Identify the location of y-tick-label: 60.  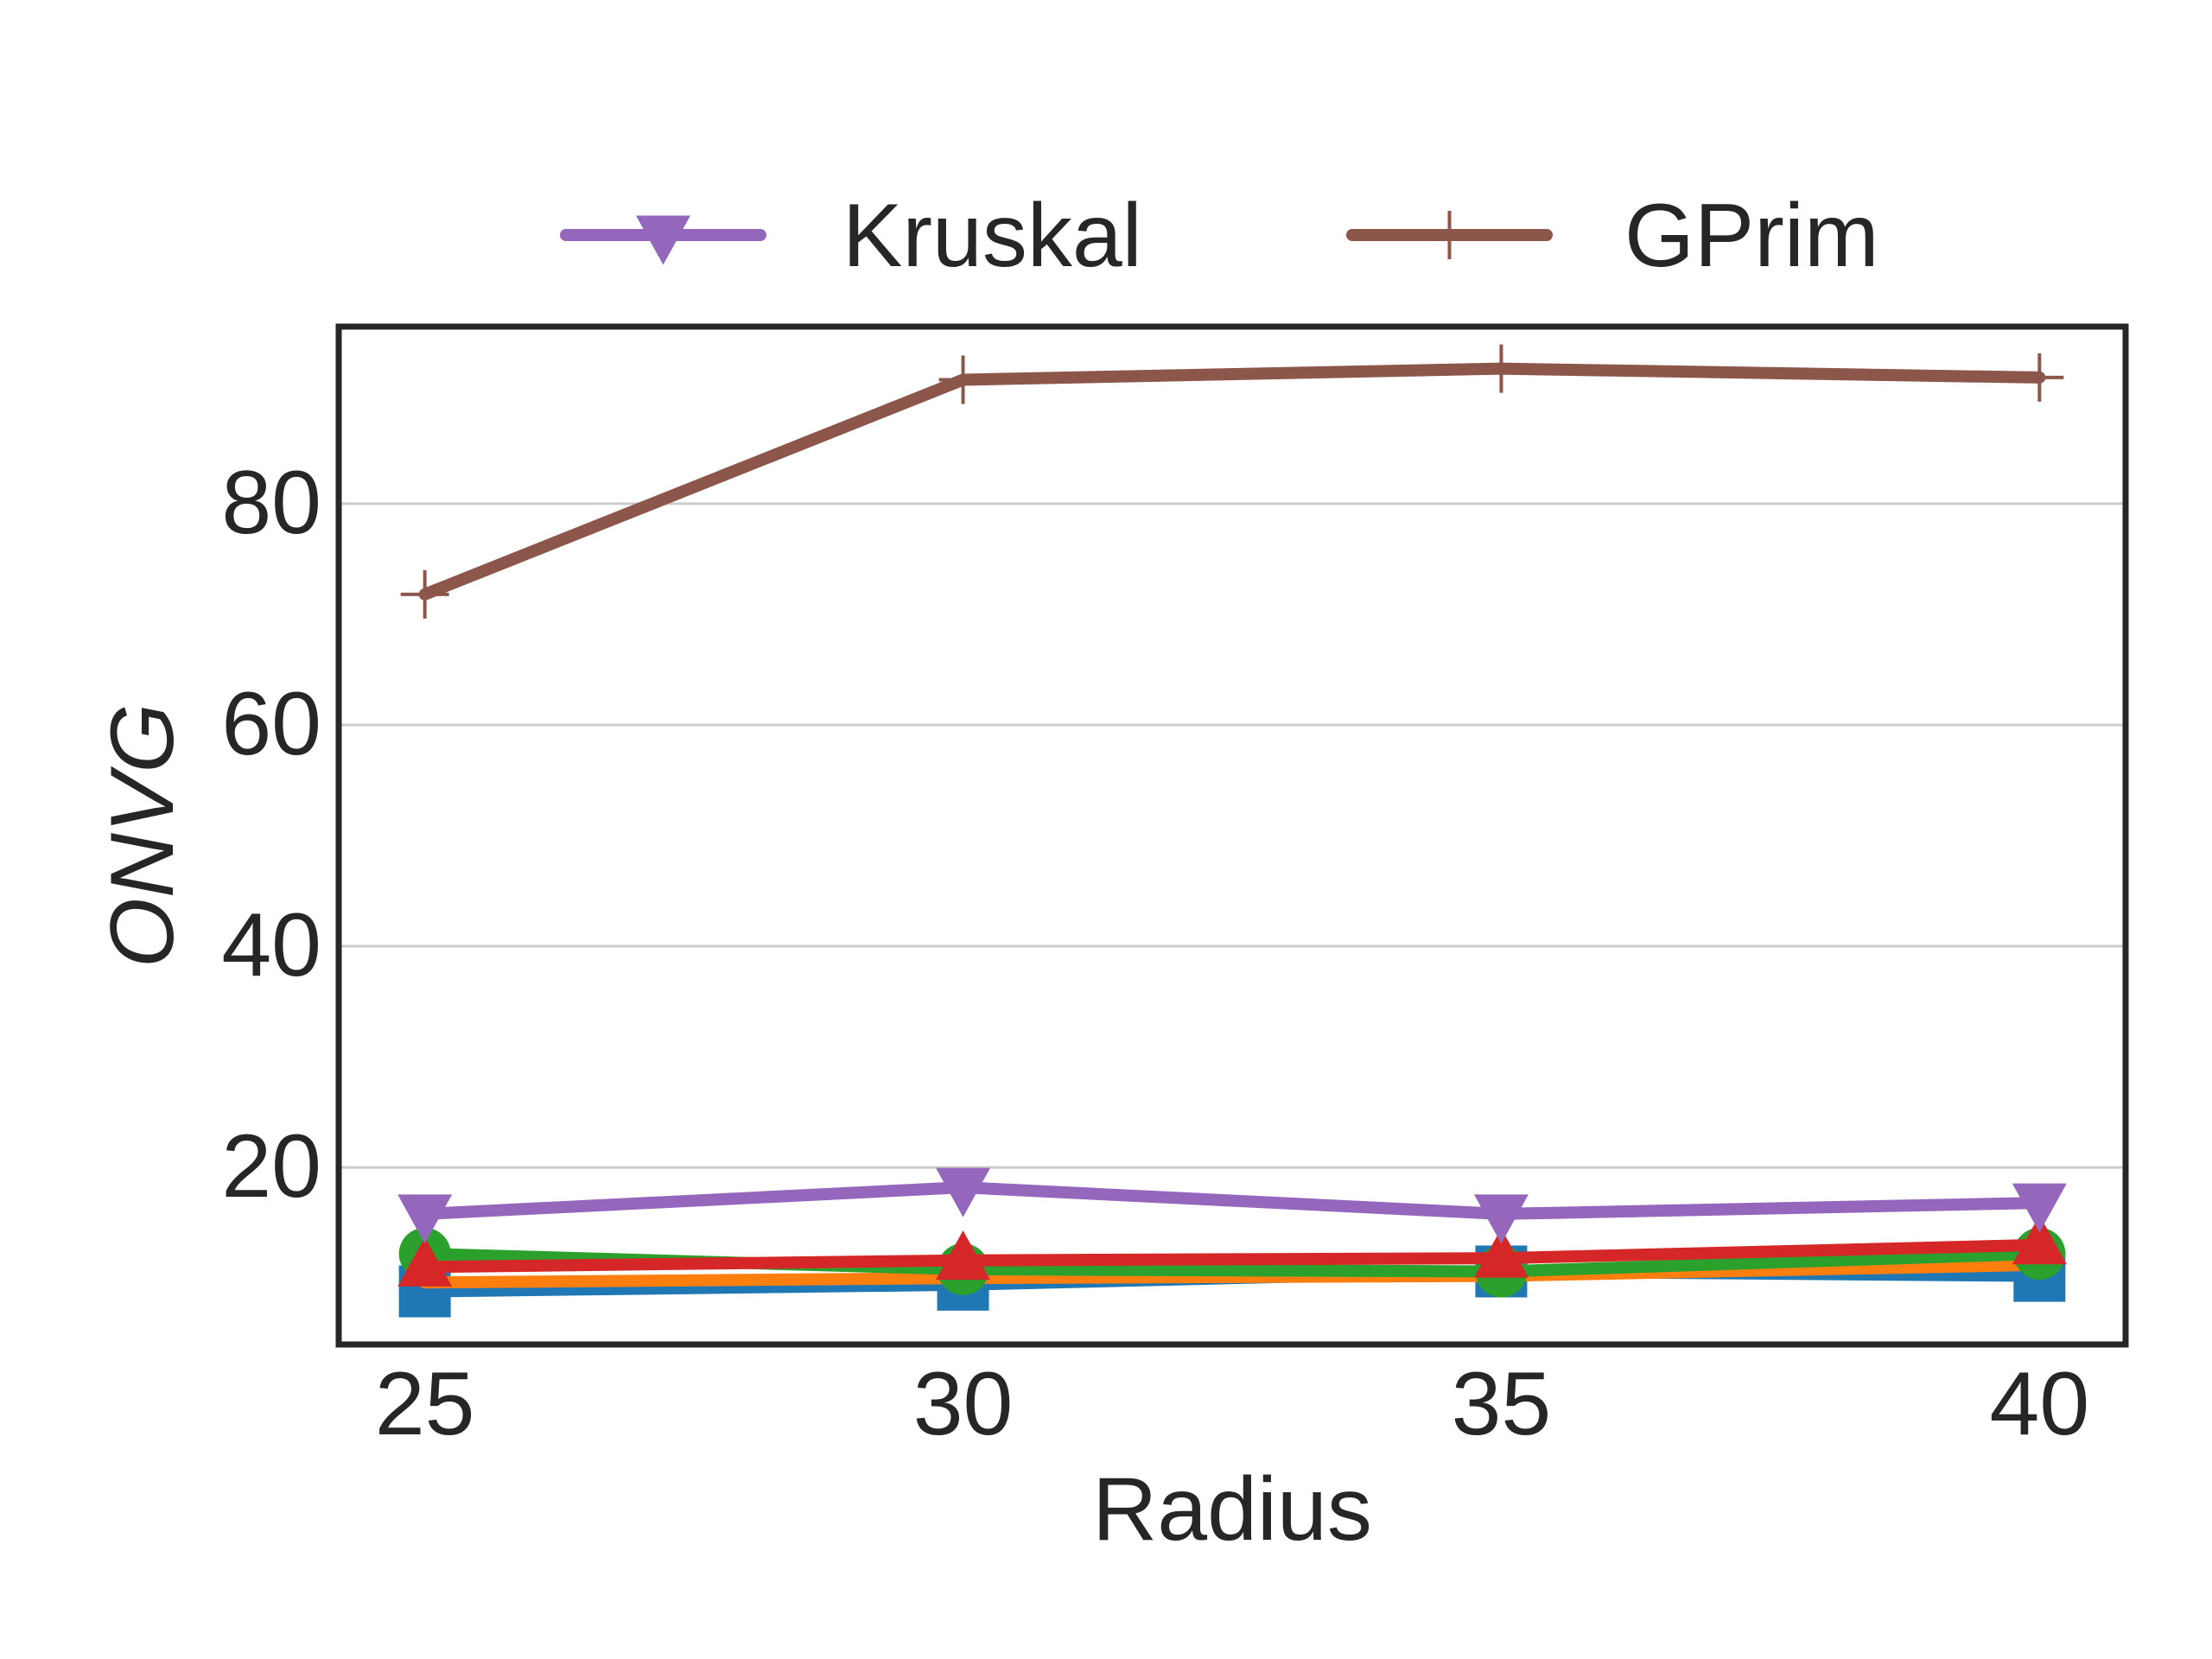
(271, 724).